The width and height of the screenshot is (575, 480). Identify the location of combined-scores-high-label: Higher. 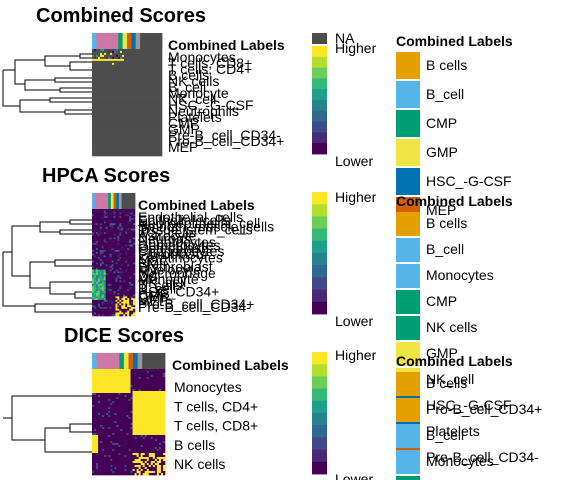
(356, 48).